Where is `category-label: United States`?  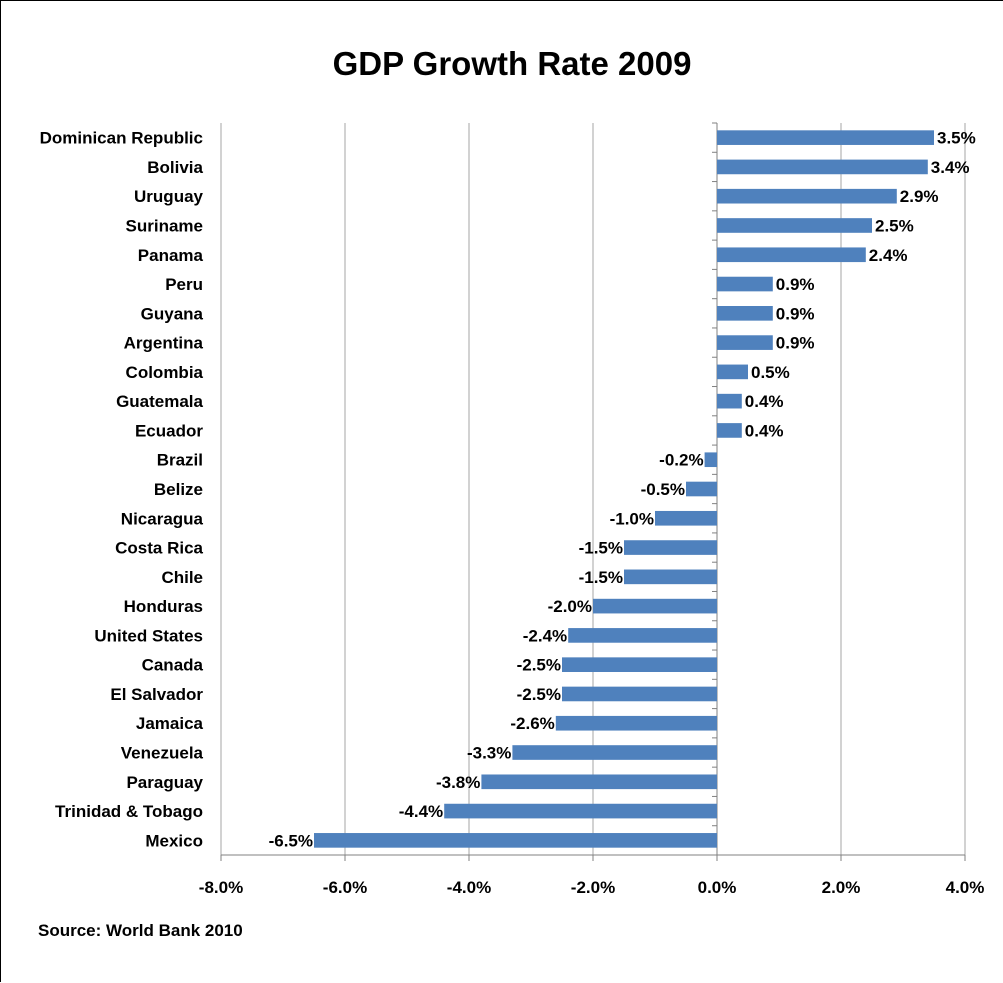
category-label: United States is located at coordinates (148, 635).